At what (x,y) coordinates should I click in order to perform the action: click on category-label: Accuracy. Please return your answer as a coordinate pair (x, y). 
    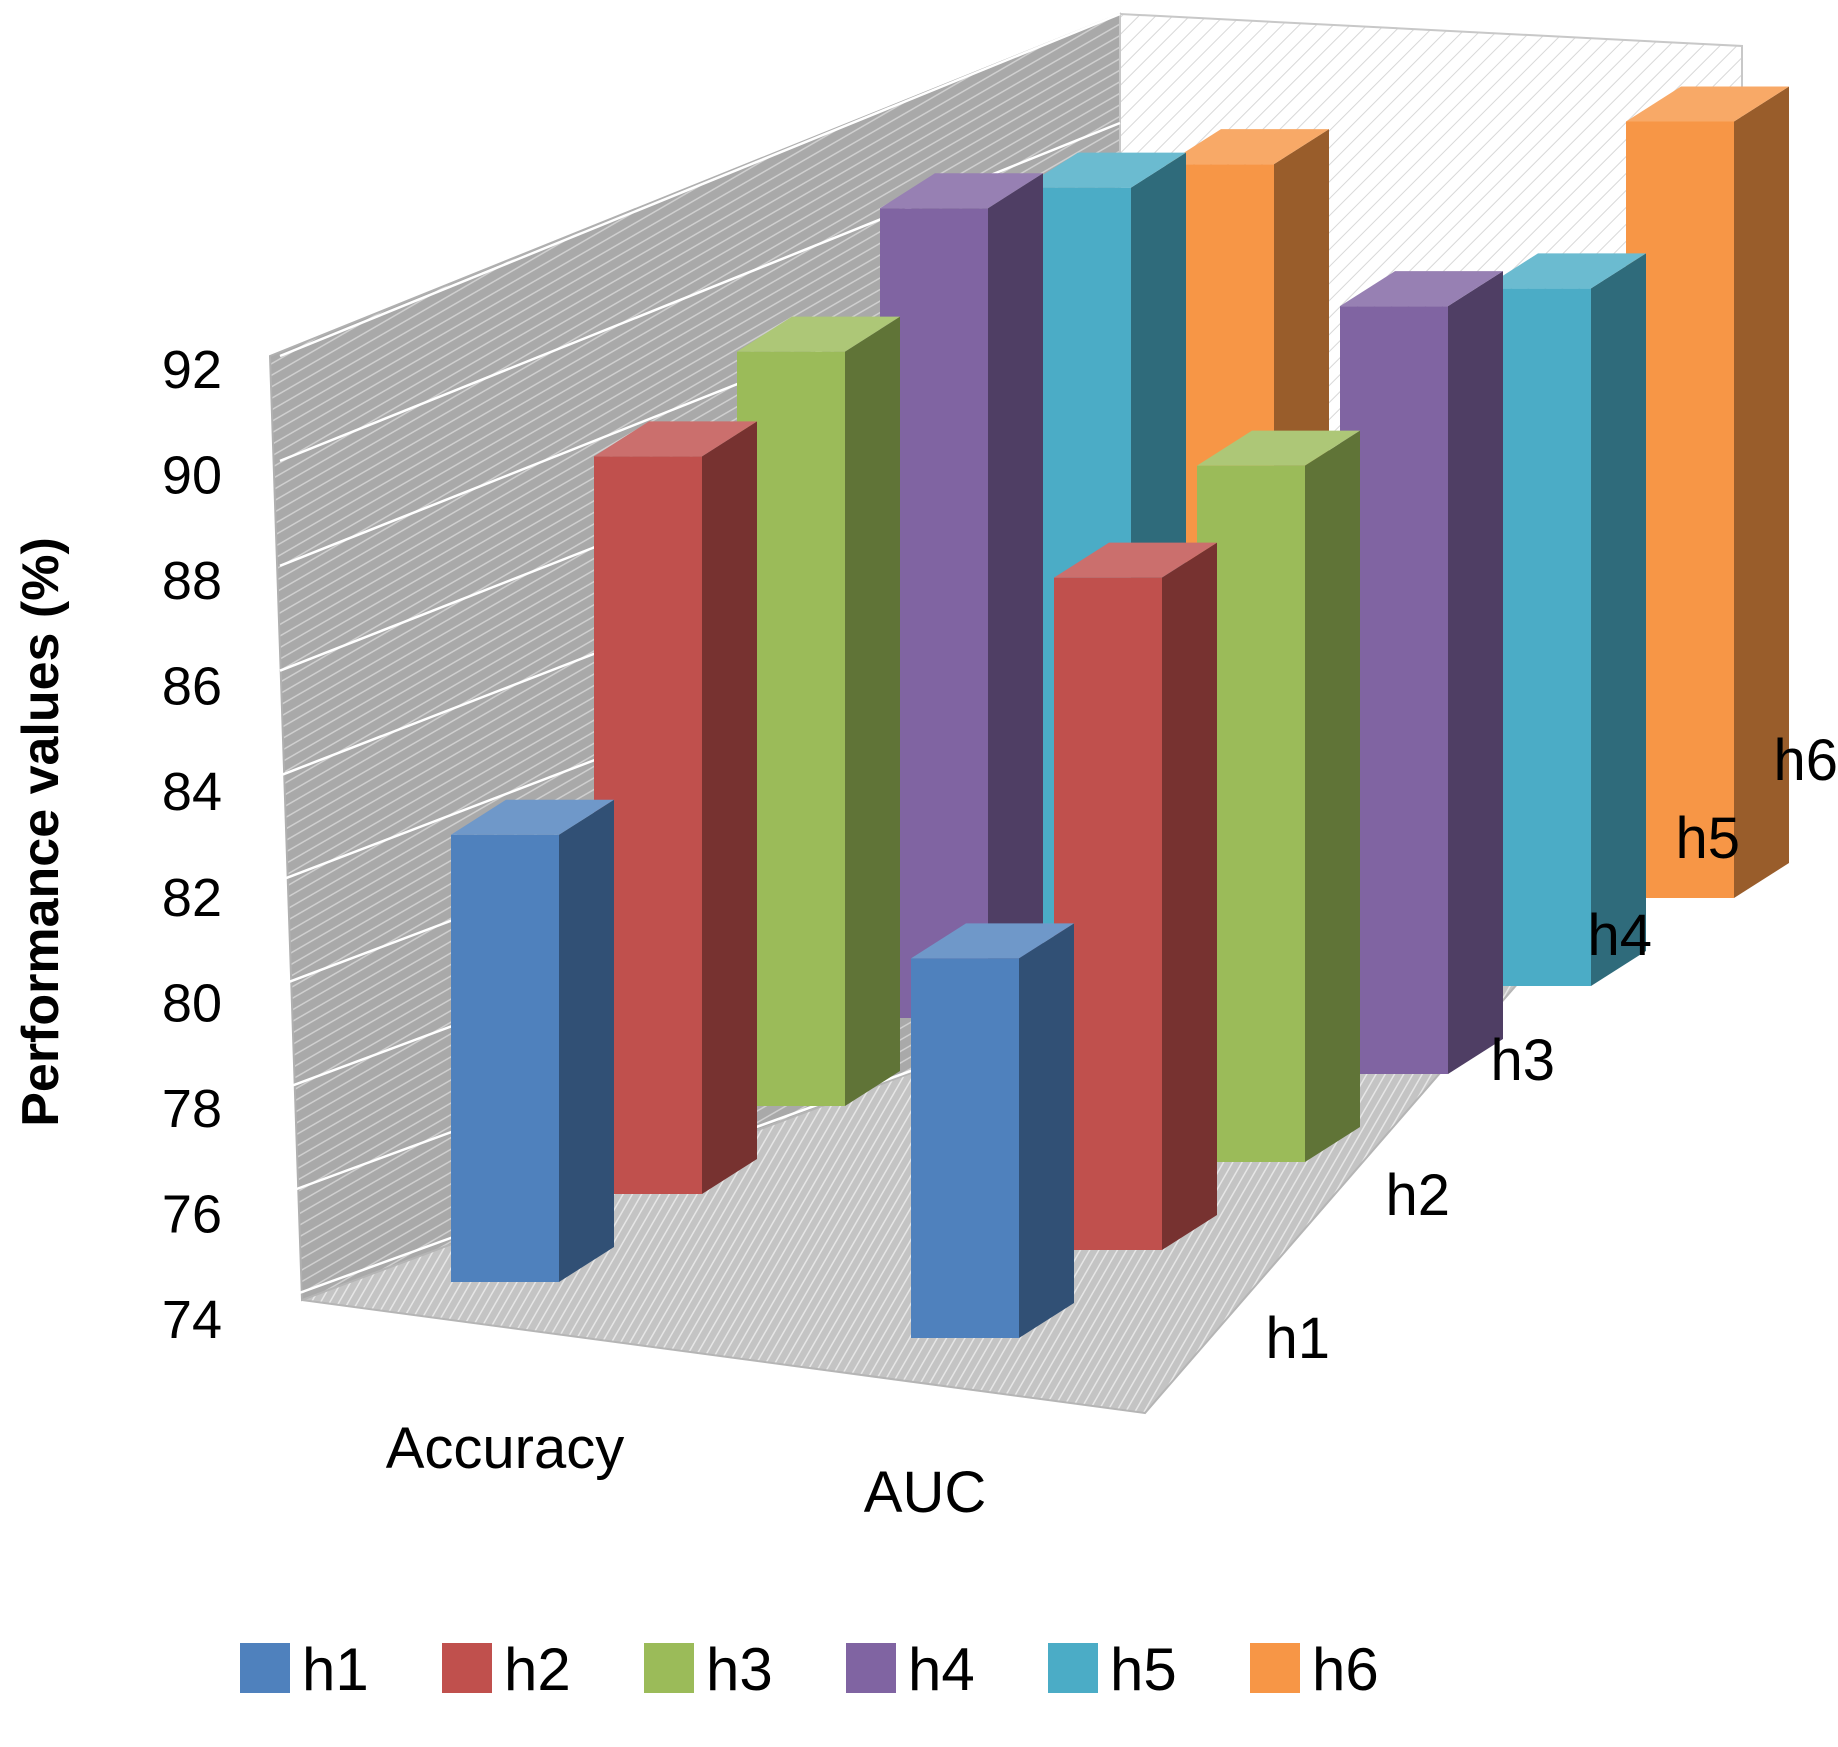
    Looking at the image, I should click on (505, 1448).